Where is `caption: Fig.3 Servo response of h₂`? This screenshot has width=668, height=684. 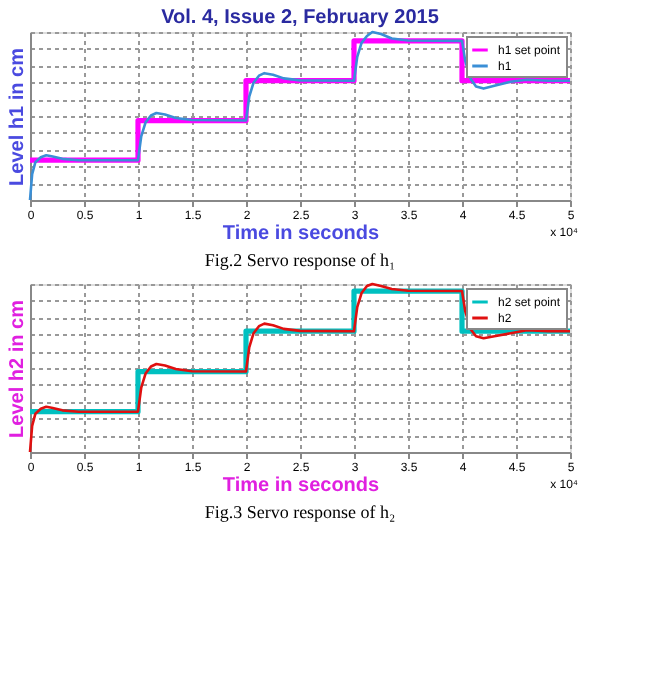
caption: Fig.3 Servo response of h₂ is located at coordinates (300, 512).